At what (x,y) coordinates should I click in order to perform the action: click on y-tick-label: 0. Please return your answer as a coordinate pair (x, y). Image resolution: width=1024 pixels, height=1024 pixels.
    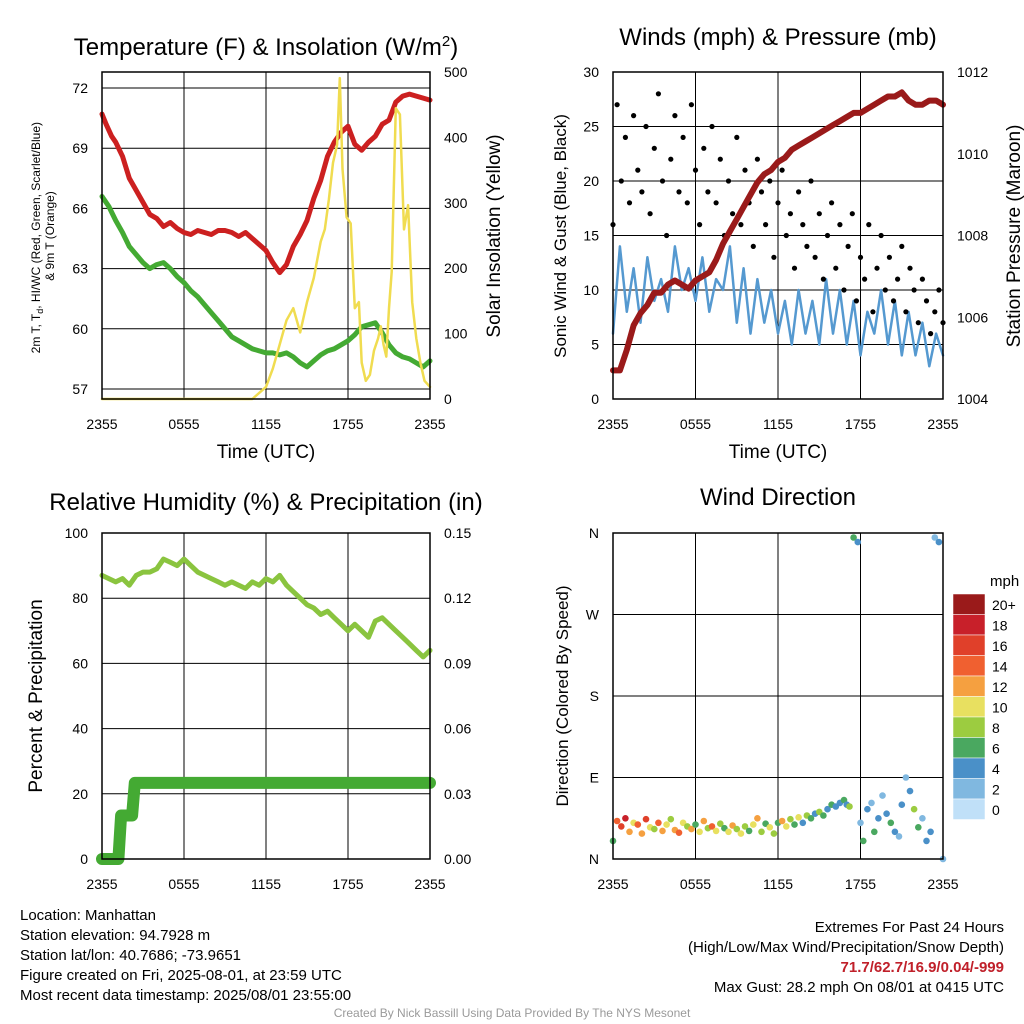
    Looking at the image, I should click on (84, 859).